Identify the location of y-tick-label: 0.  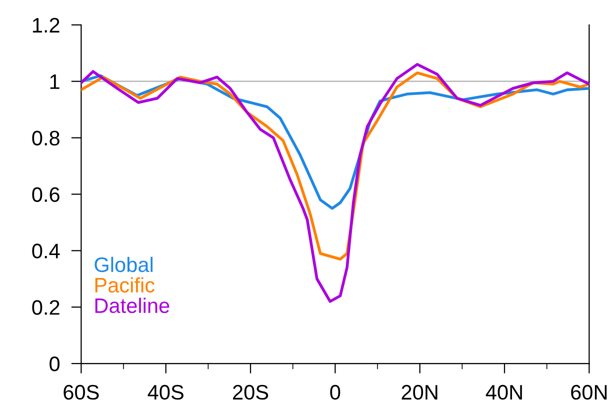
(55, 364).